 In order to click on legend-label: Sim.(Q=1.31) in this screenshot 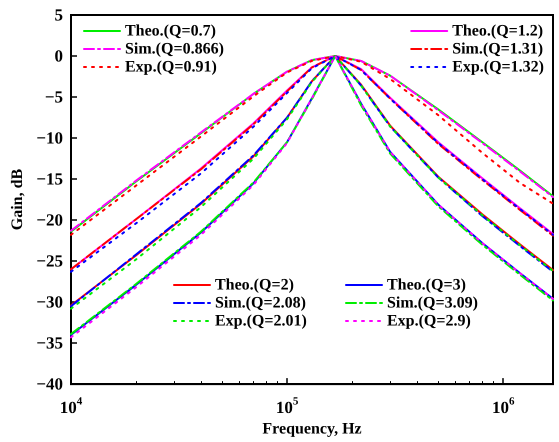, I will do `click(498, 49)`.